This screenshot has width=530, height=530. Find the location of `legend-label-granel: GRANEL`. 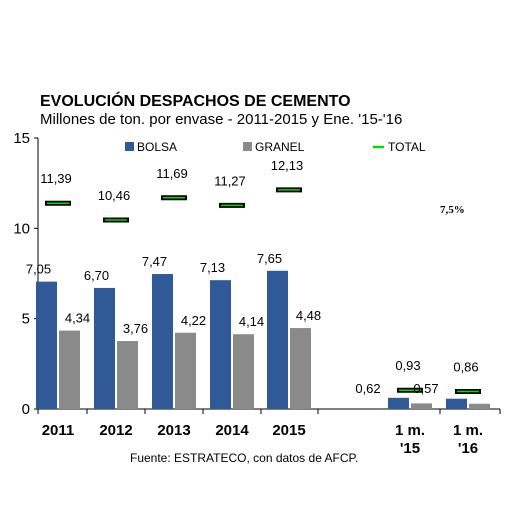

legend-label-granel: GRANEL is located at coordinates (280, 147).